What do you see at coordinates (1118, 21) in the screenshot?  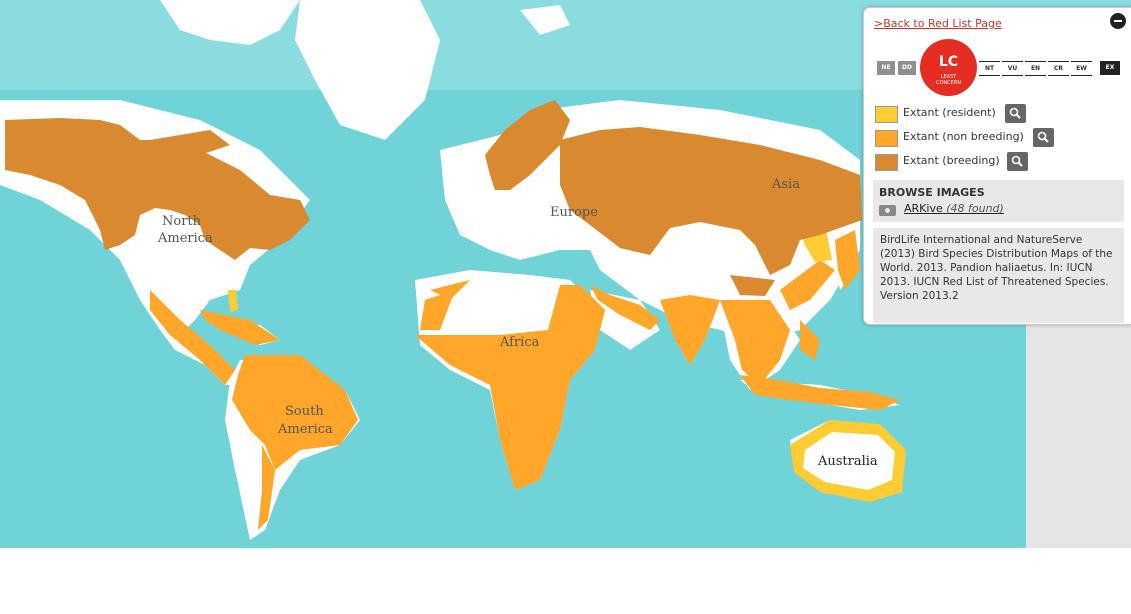 I see `collapse-panel-button` at bounding box center [1118, 21].